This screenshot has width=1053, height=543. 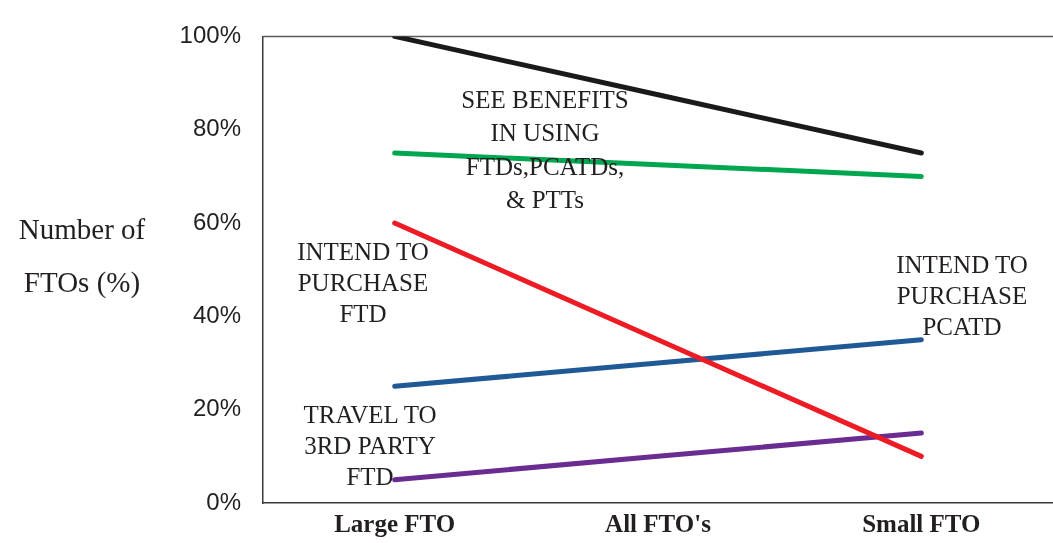 I want to click on x-tick-label: Small FTO, so click(x=921, y=524).